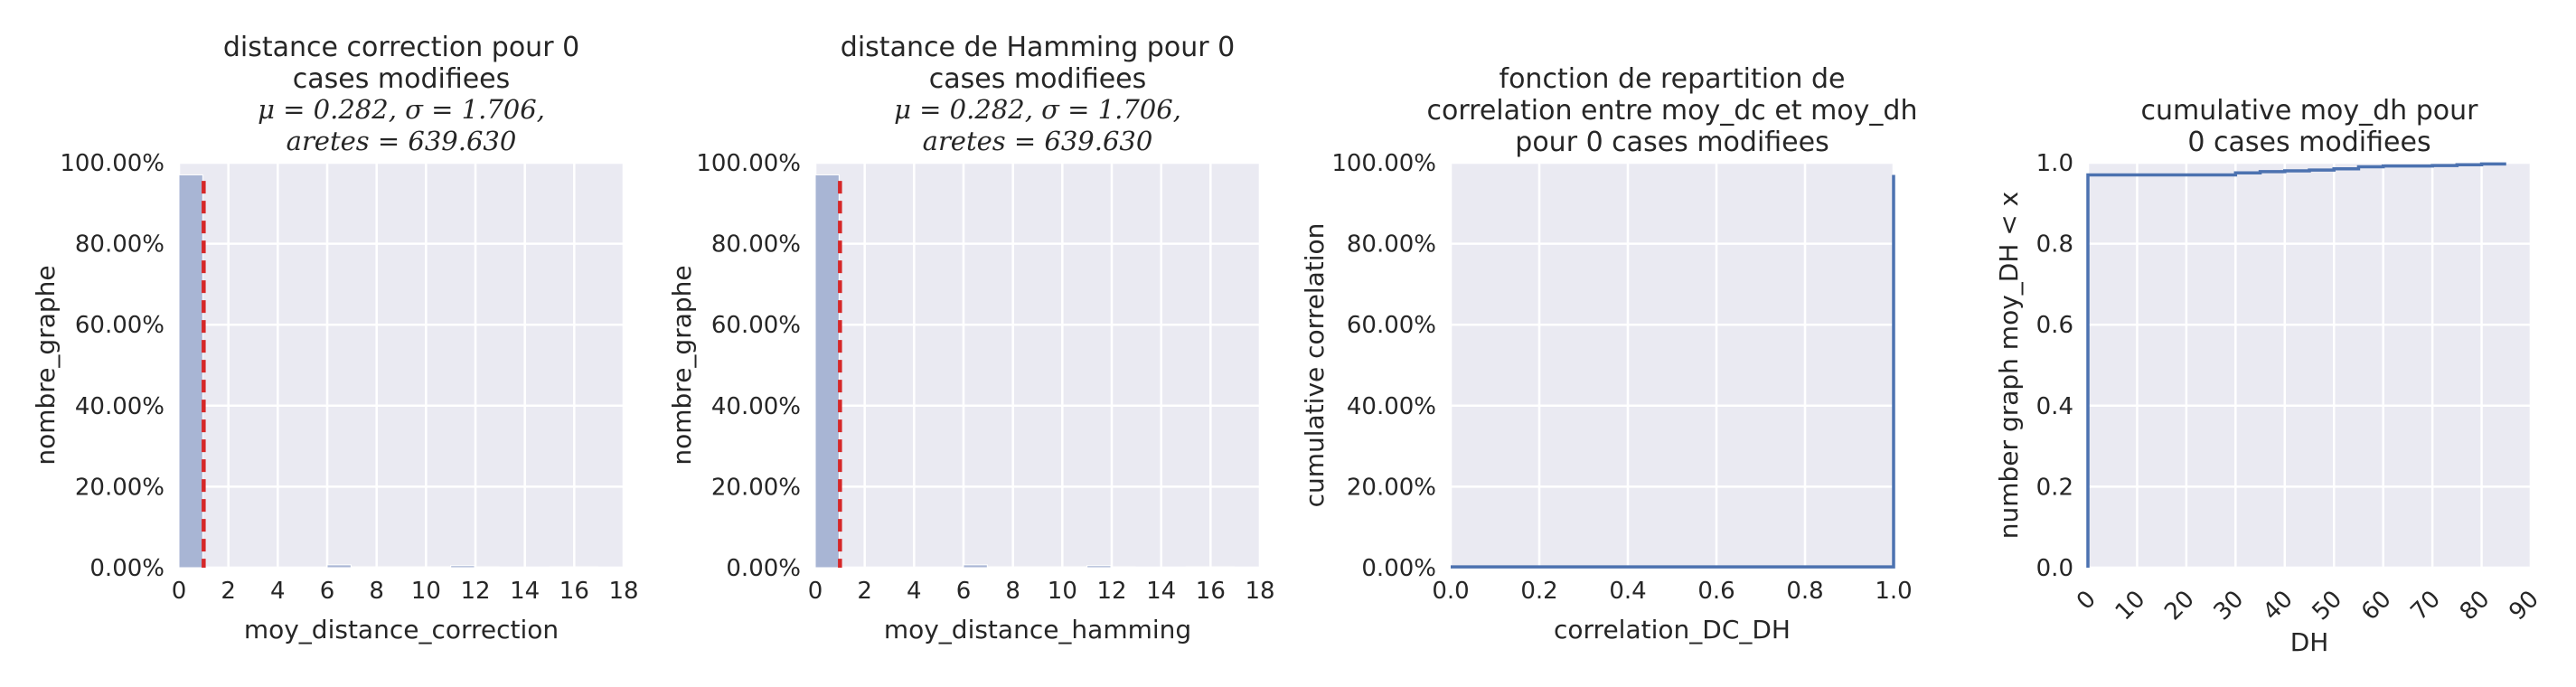 This screenshot has height=687, width=2576. I want to click on y-axis-label: number graph moy_DH < x, so click(2009, 365).